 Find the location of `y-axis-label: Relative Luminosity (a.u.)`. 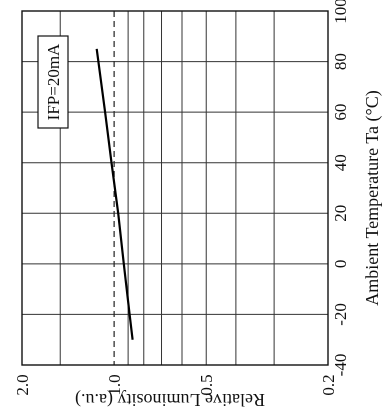

y-axis-label: Relative Luminosity (a.u.) is located at coordinates (170, 399).